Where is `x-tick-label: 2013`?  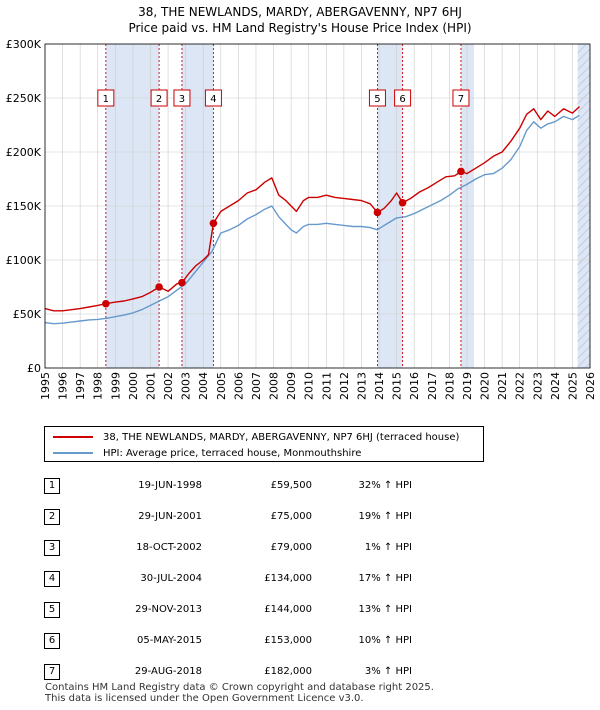 x-tick-label: 2013 is located at coordinates (361, 386).